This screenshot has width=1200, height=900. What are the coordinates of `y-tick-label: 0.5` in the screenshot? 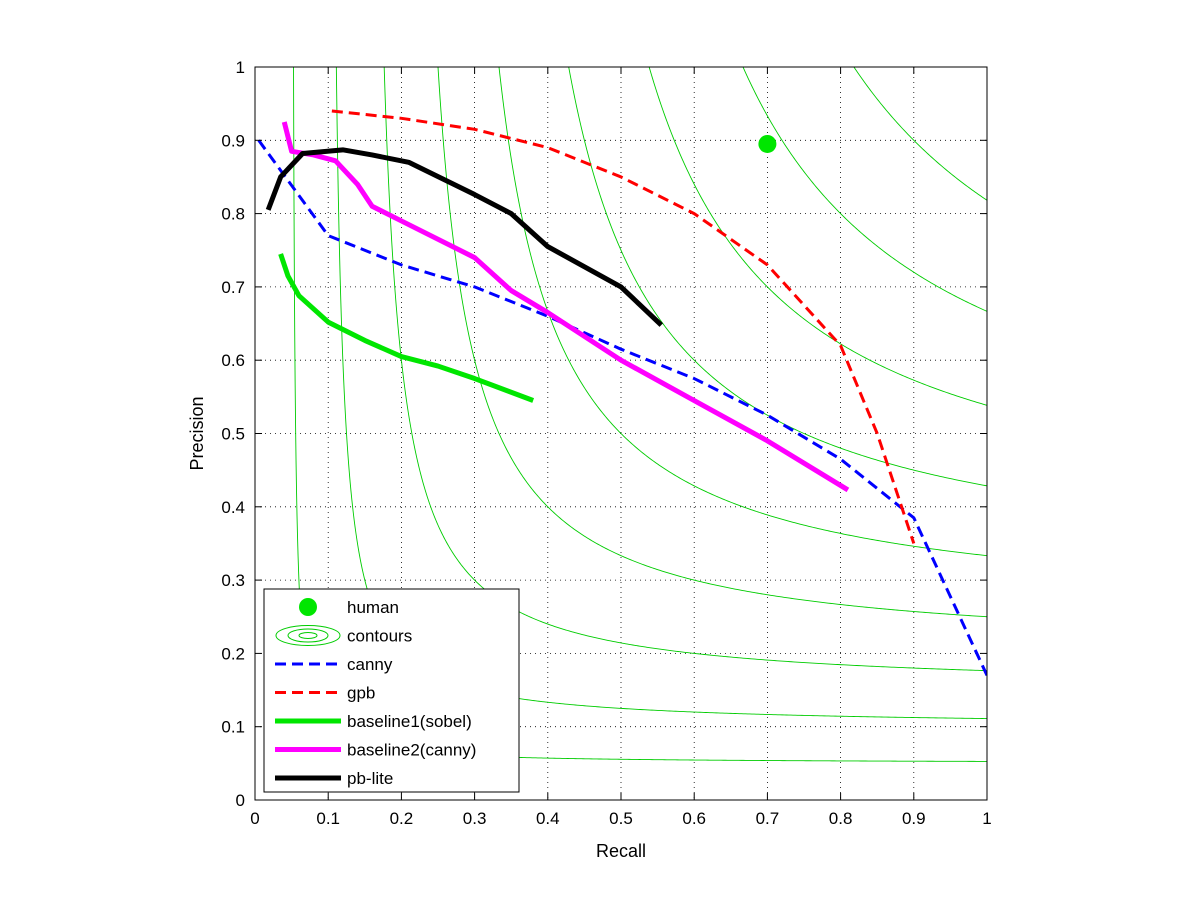 It's located at (233, 434).